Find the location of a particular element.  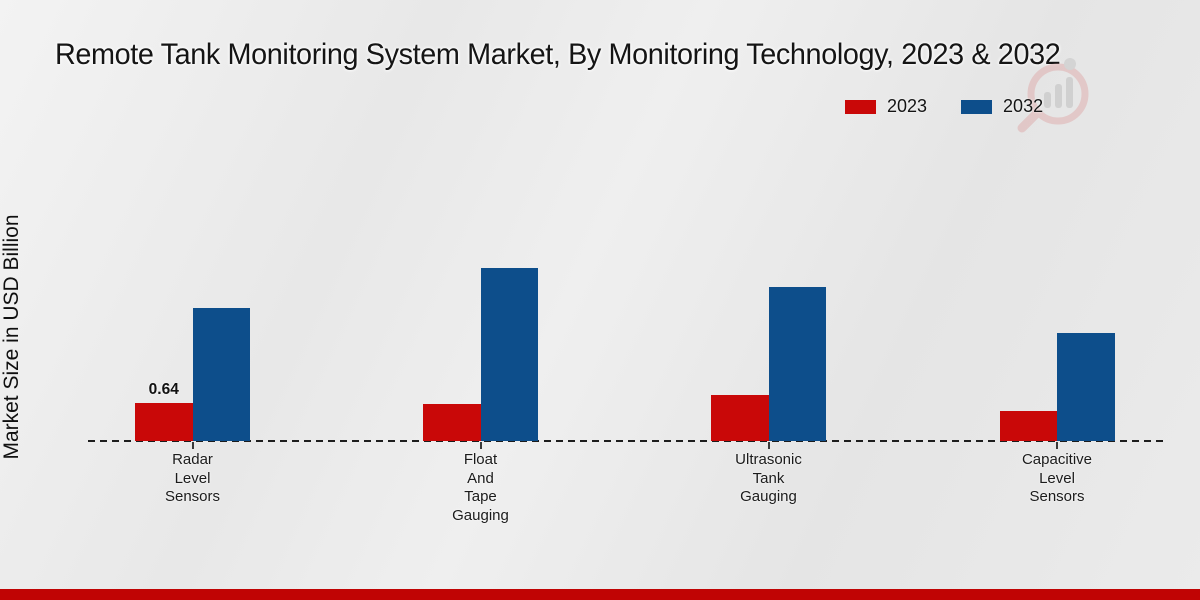

bar-2023-capacitive-level-sensors is located at coordinates (1028, 426).